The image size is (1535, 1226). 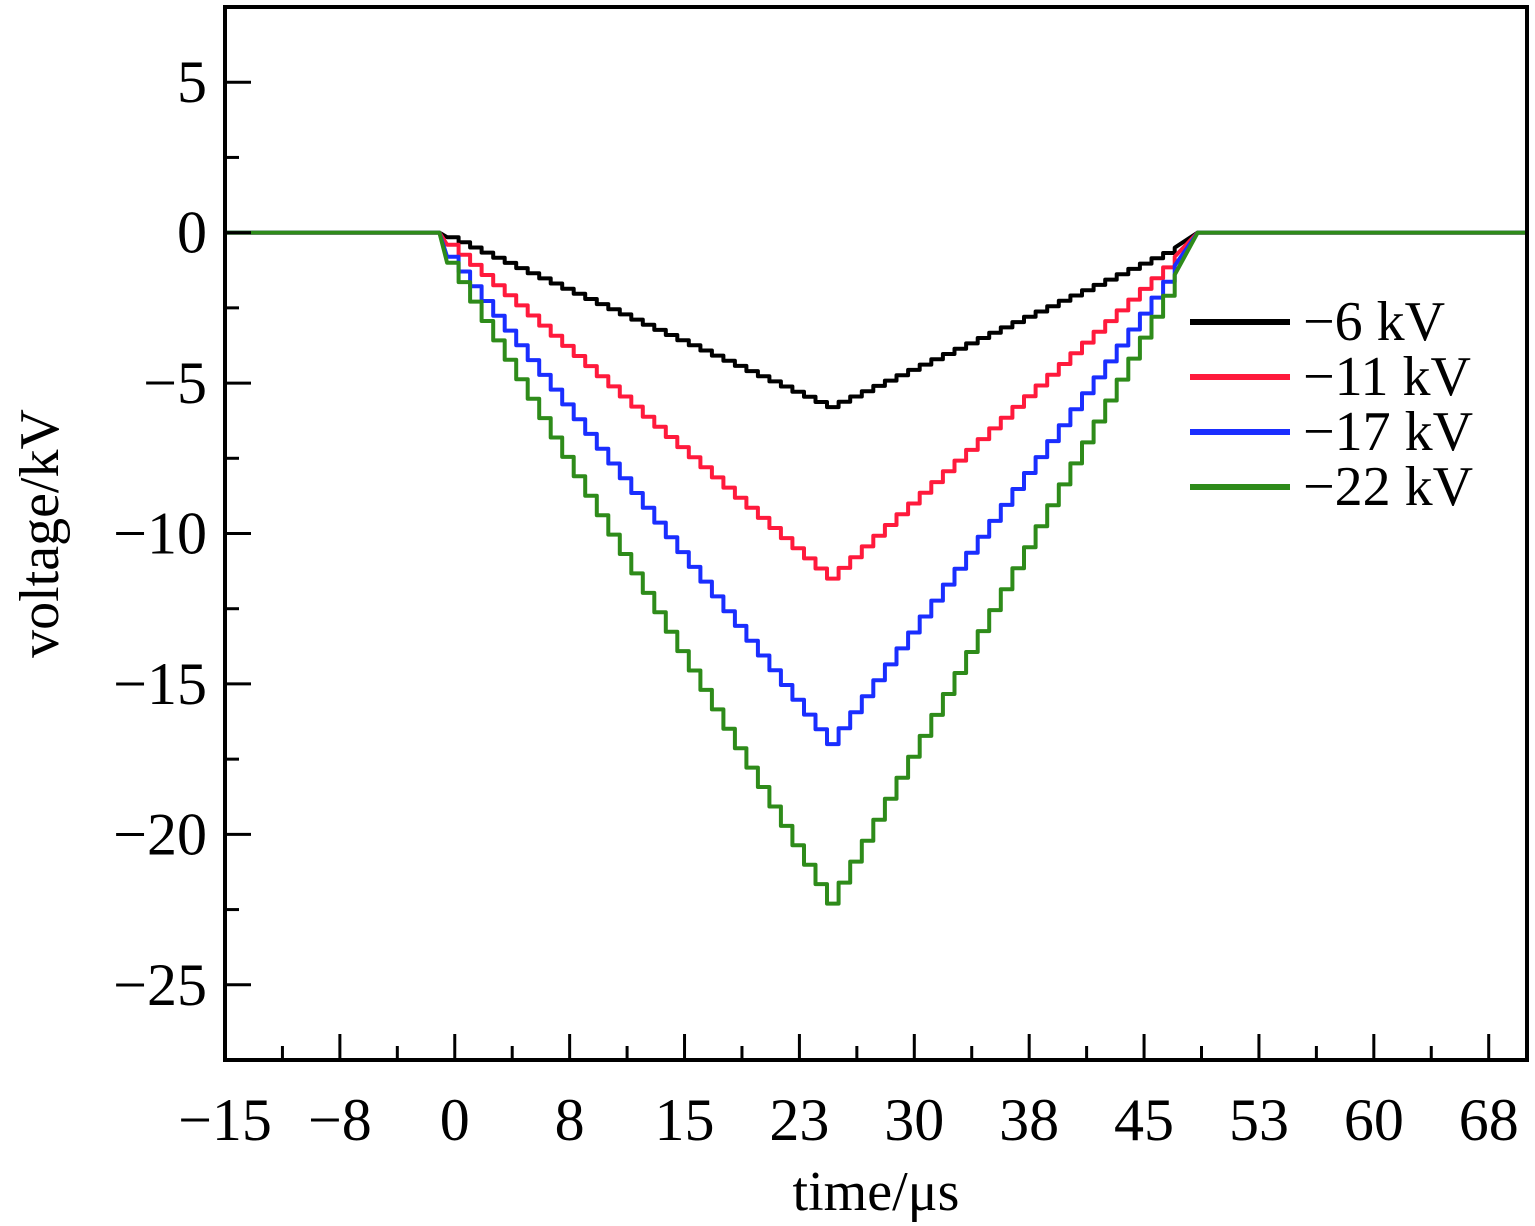 I want to click on legend-label: −6 kV, so click(x=1374, y=322).